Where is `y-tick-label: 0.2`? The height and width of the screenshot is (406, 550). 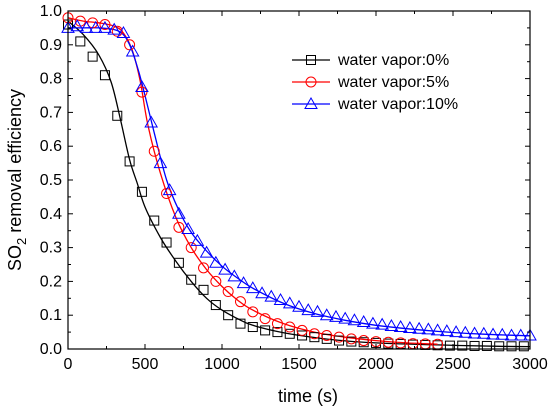 y-tick-label: 0.2 is located at coordinates (51, 281).